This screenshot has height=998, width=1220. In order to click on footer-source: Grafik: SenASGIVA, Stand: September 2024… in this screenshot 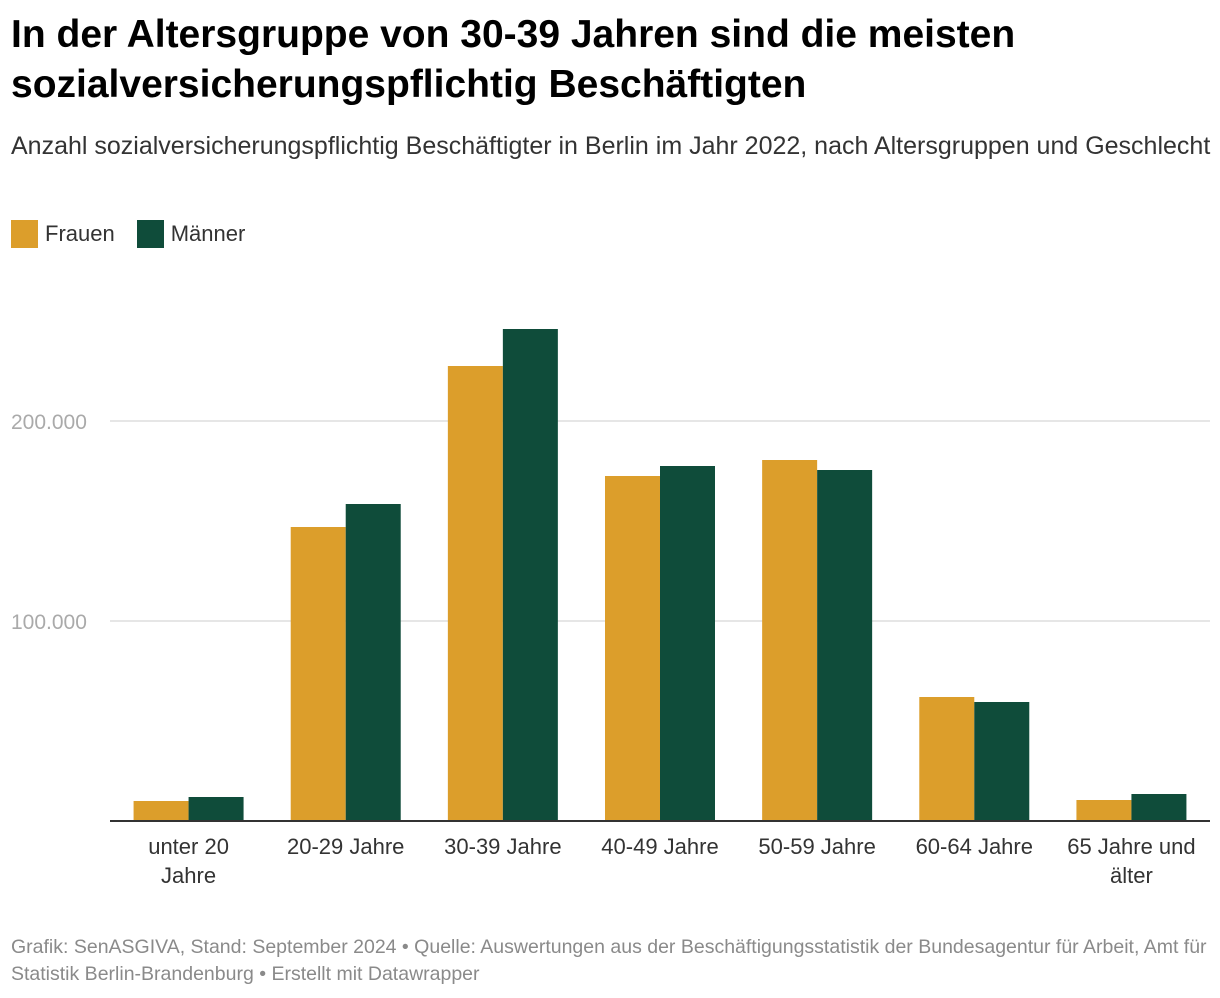, I will do `click(609, 960)`.